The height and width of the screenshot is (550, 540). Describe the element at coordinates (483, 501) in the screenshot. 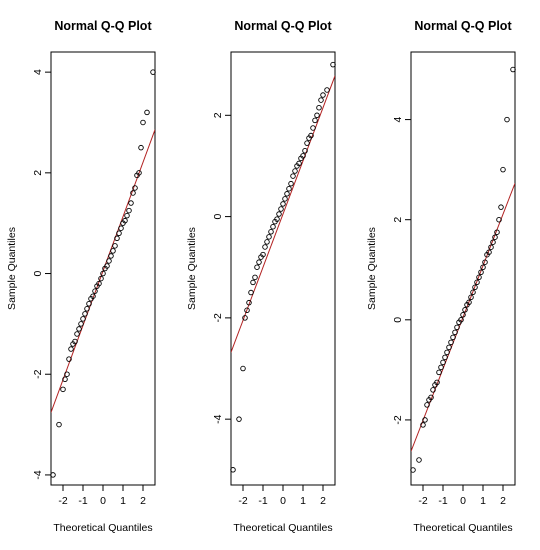

I see `x-tick-label: 1` at that location.